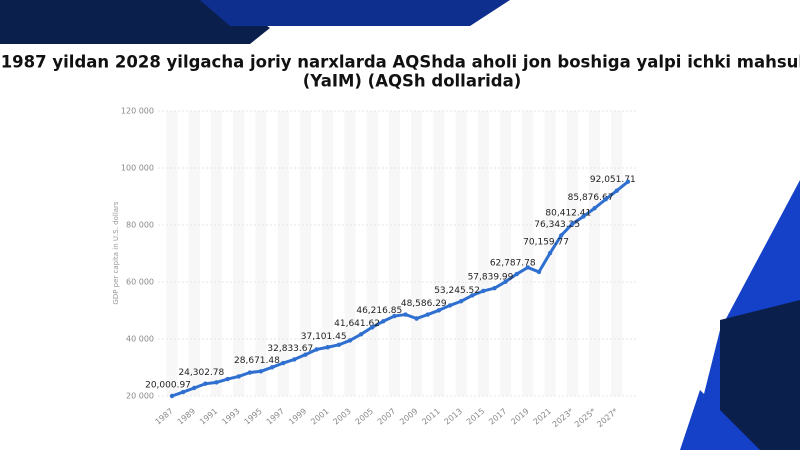 This screenshot has height=450, width=800. I want to click on data-label: 32,833.67, so click(290, 349).